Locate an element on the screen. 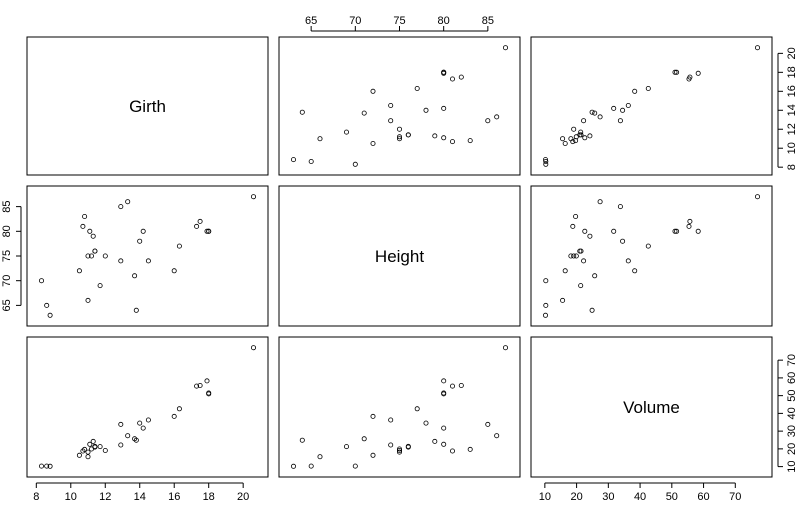 This screenshot has width=802, height=506. tick-label: 40 is located at coordinates (792, 413).